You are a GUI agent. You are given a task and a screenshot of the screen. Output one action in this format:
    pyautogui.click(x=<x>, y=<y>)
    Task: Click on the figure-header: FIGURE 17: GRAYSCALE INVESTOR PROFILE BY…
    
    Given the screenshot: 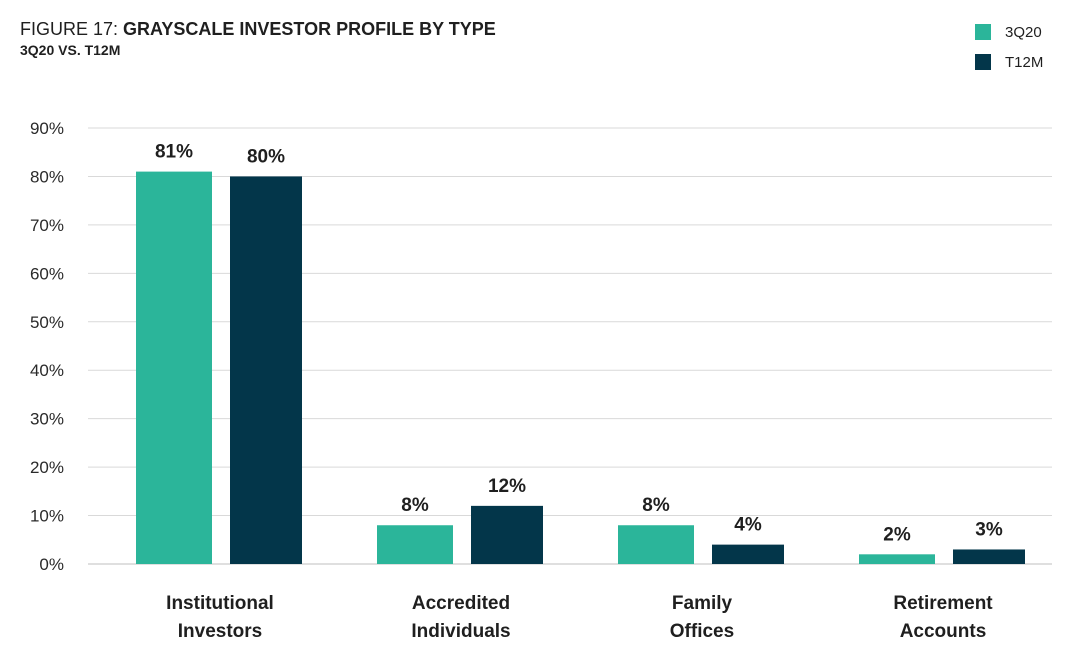 What is the action you would take?
    pyautogui.click(x=258, y=38)
    